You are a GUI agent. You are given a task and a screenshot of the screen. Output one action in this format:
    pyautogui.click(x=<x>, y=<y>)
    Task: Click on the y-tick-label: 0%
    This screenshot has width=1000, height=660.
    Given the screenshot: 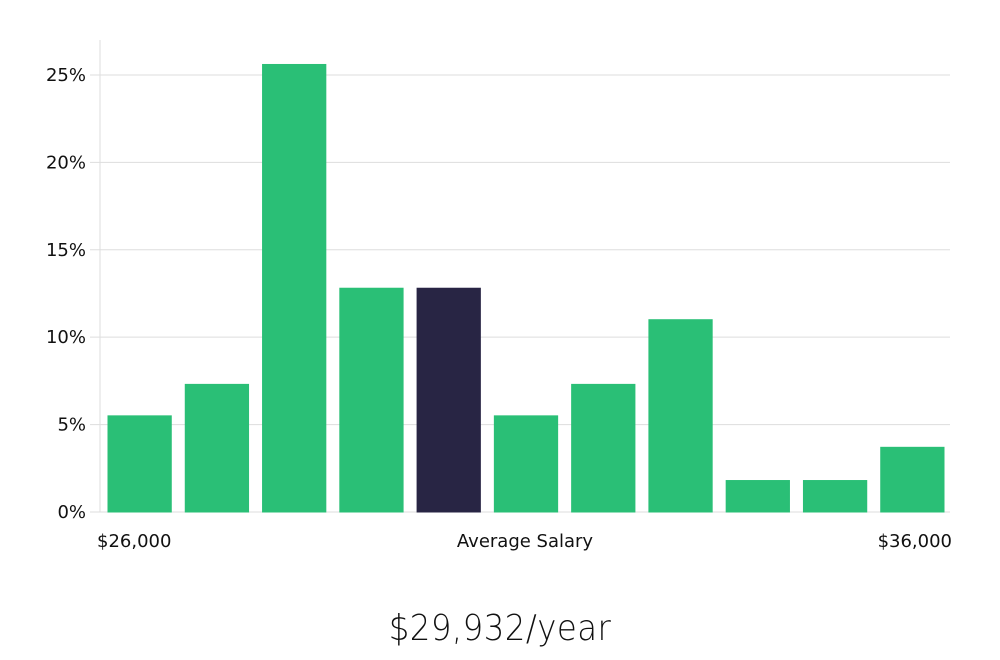 What is the action you would take?
    pyautogui.click(x=71, y=512)
    